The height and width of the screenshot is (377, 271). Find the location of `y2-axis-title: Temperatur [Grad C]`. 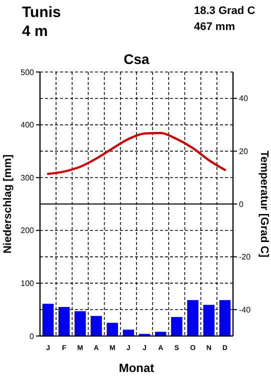

y2-axis-title: Temperatur [Grad C] is located at coordinates (264, 204).